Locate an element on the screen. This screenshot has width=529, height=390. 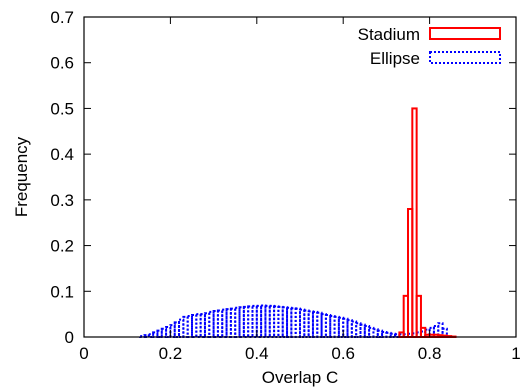
x-tick-label: 0.6 is located at coordinates (343, 353).